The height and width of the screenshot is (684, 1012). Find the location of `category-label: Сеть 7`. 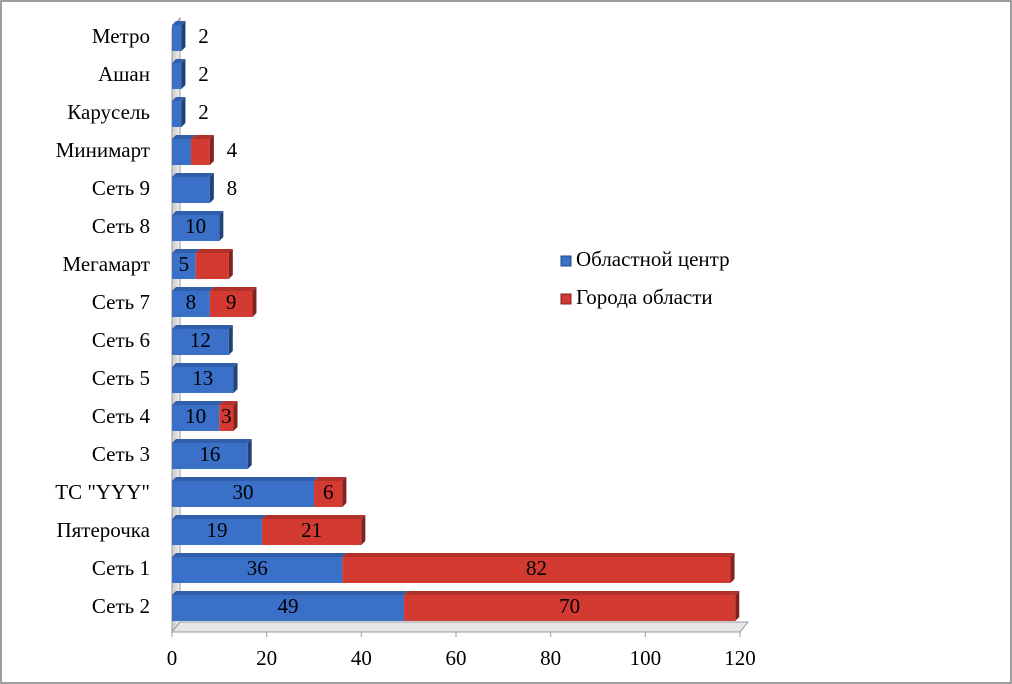

category-label: Сеть 7 is located at coordinates (121, 302).